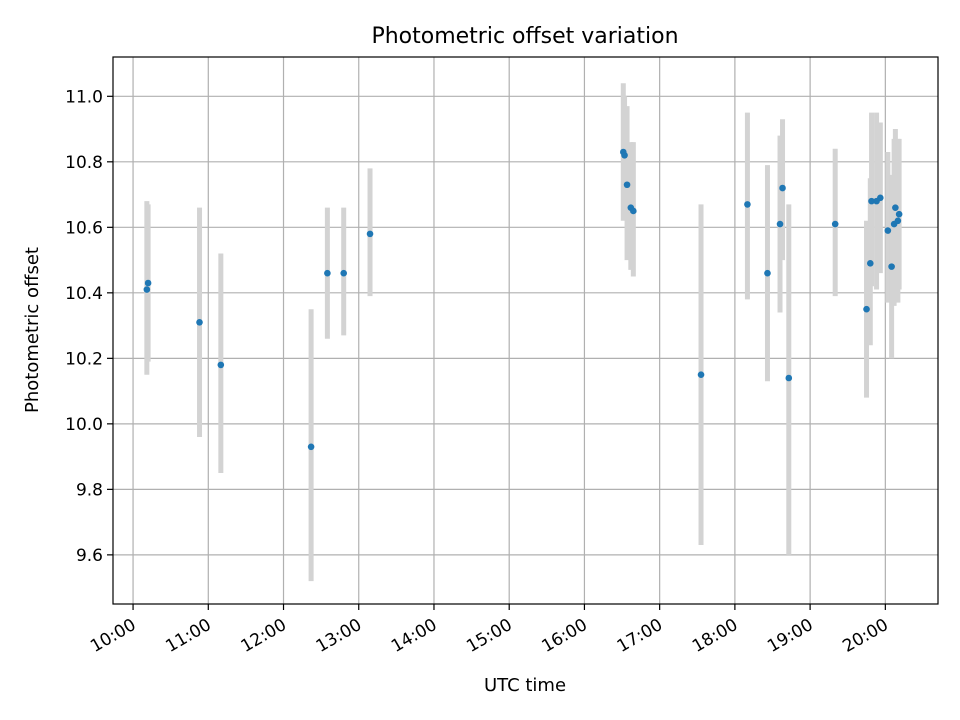 The width and height of the screenshot is (960, 720). I want to click on y-tick-label: 10.6, so click(84, 228).